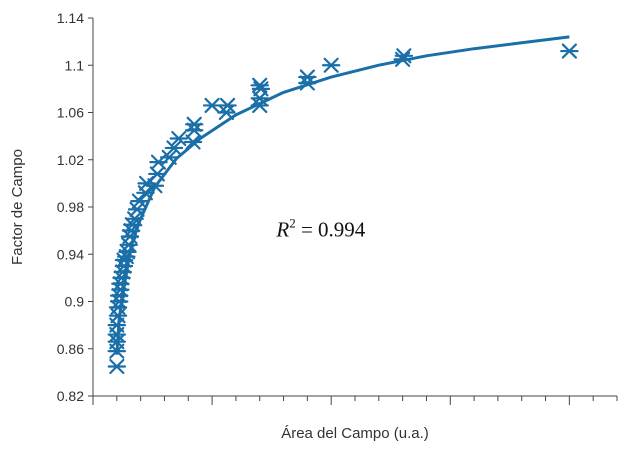 The width and height of the screenshot is (627, 452). Describe the element at coordinates (70, 254) in the screenshot. I see `y-tick-label: 0.94` at that location.